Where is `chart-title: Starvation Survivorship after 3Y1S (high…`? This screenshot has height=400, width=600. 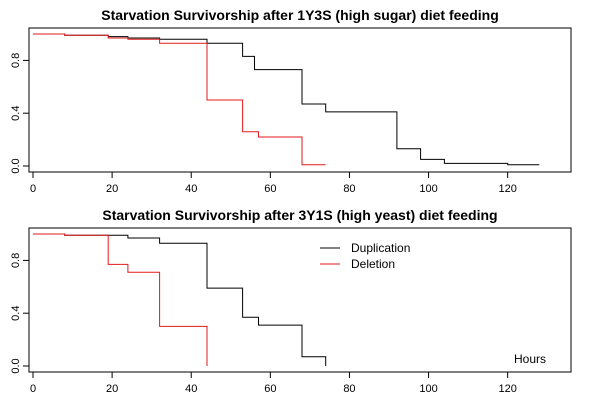
chart-title: Starvation Survivorship after 3Y1S (high… is located at coordinates (299, 215).